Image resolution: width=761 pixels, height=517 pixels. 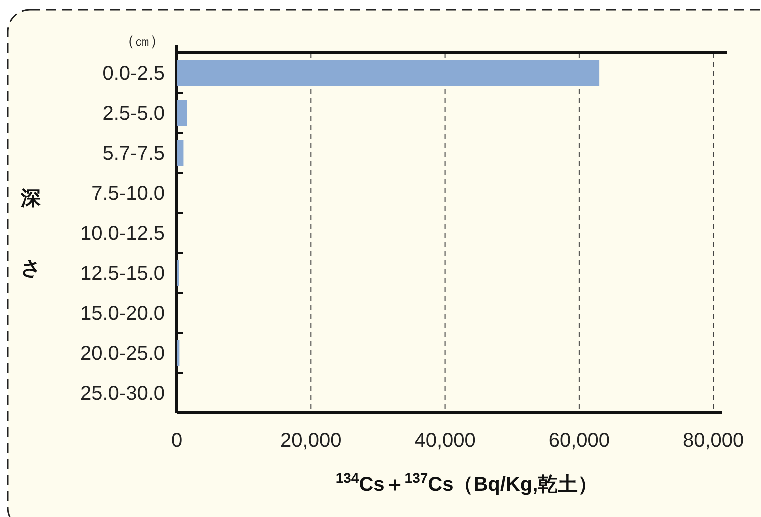 What do you see at coordinates (713, 441) in the screenshot?
I see `x-tick-label: 80,000` at bounding box center [713, 441].